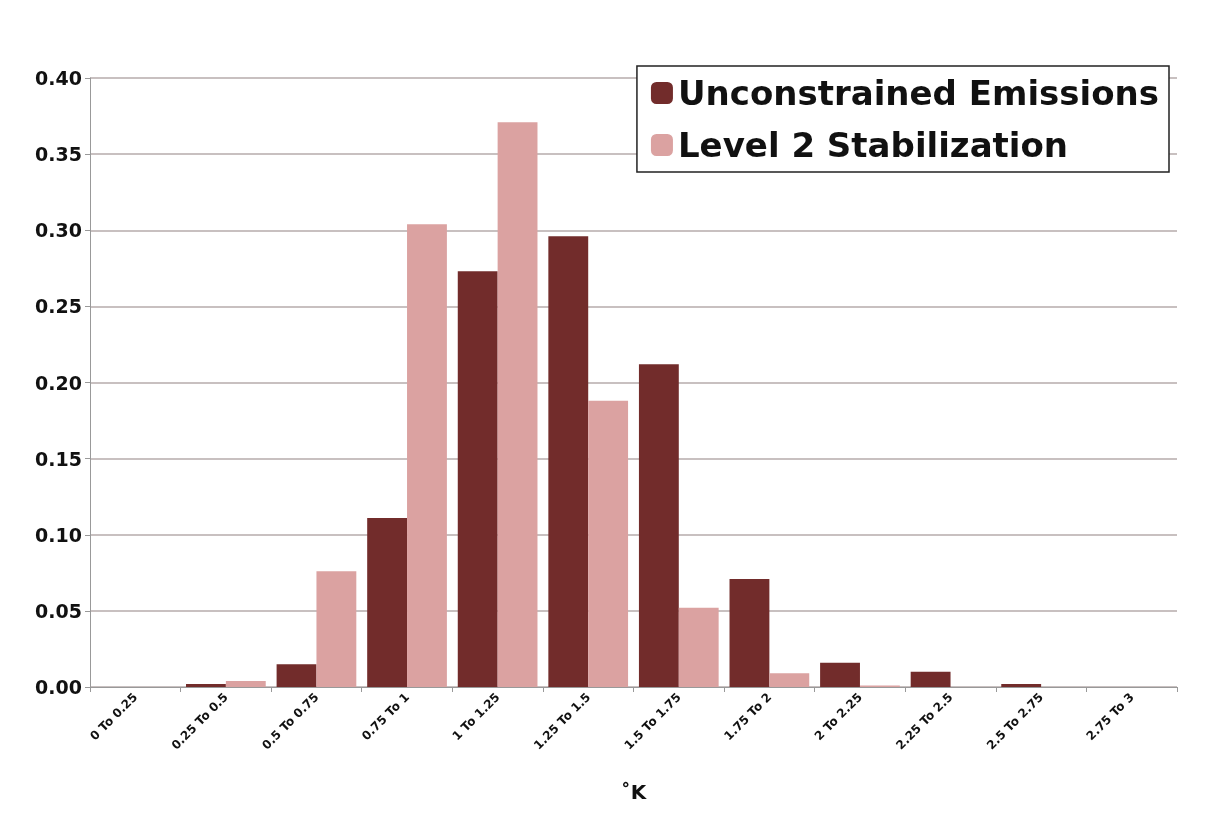 Image resolution: width=1205 pixels, height=820 pixels. I want to click on legend-label: Level 2 Stabilization, so click(873, 145).